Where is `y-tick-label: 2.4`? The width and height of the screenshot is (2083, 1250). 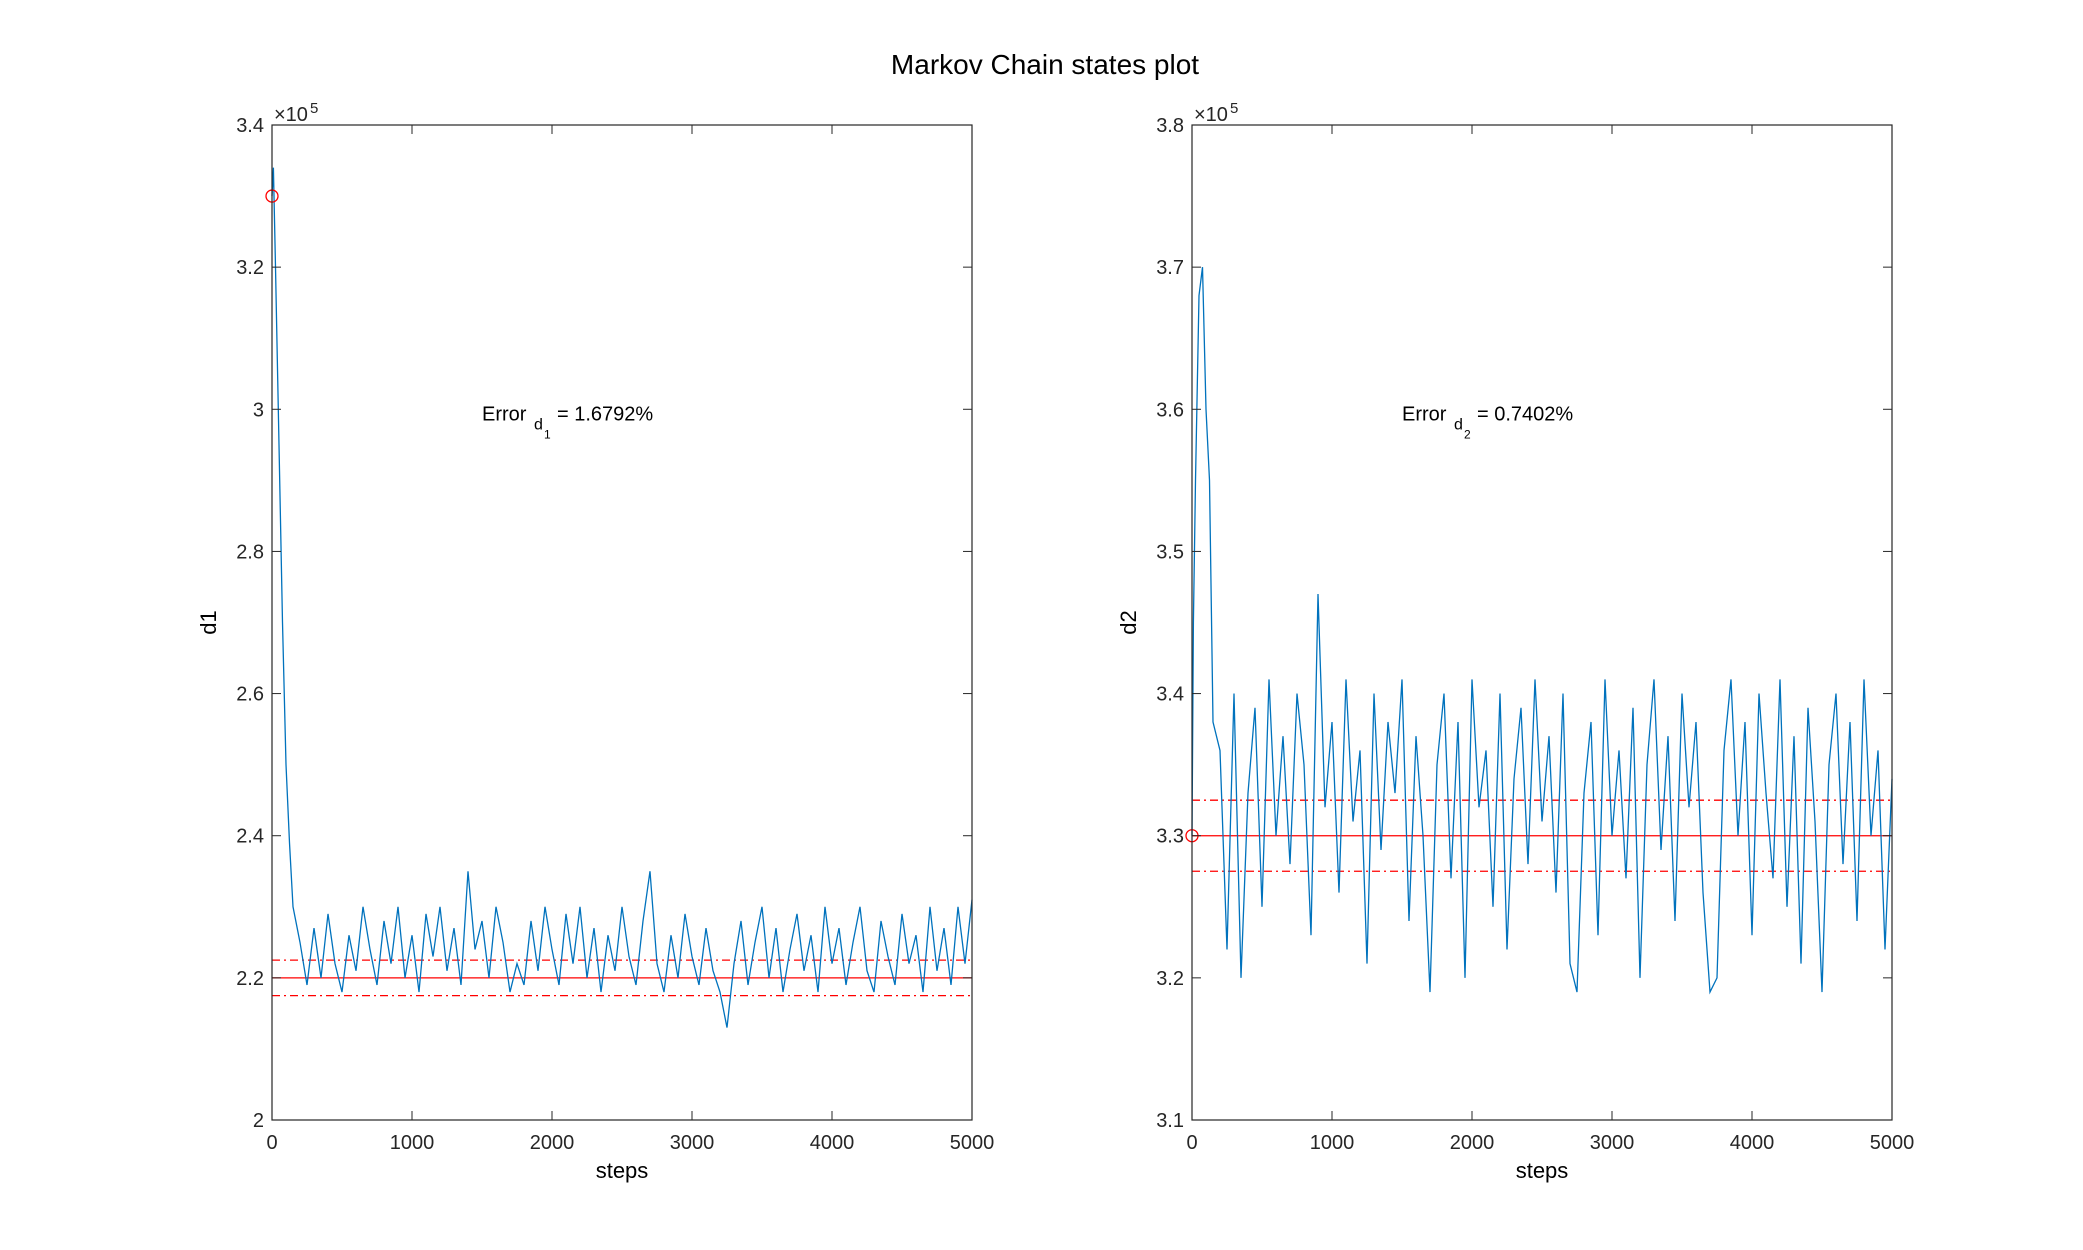
y-tick-label: 2.4 is located at coordinates (250, 837).